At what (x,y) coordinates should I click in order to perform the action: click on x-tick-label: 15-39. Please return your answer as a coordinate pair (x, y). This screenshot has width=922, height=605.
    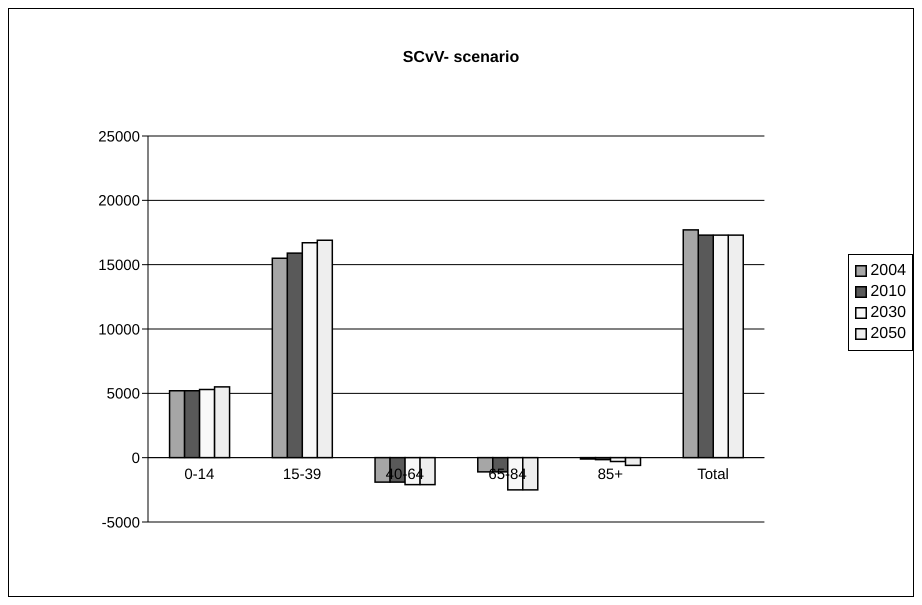
    Looking at the image, I should click on (302, 475).